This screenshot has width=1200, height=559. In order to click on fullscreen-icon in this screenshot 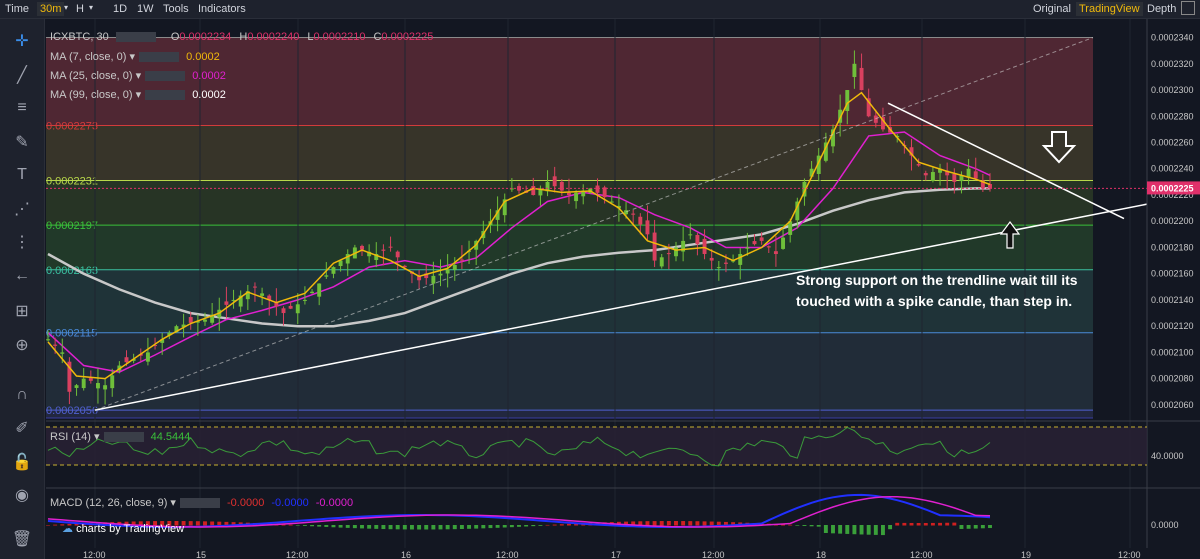, I will do `click(1188, 8)`.